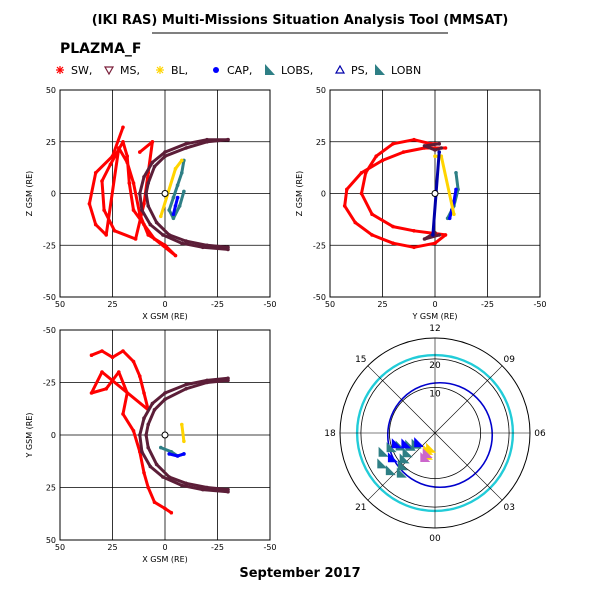 This screenshot has height=600, width=600. I want to click on xy-x-tick-label: 50, so click(60, 547).